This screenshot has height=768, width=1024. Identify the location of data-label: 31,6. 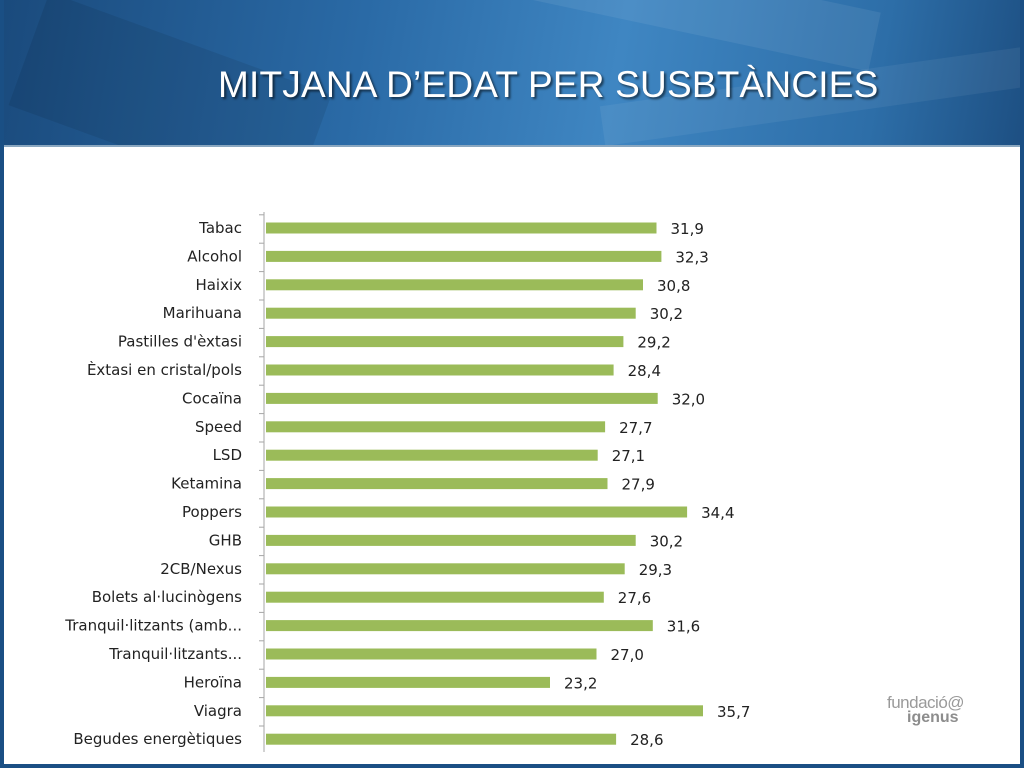
(683, 627).